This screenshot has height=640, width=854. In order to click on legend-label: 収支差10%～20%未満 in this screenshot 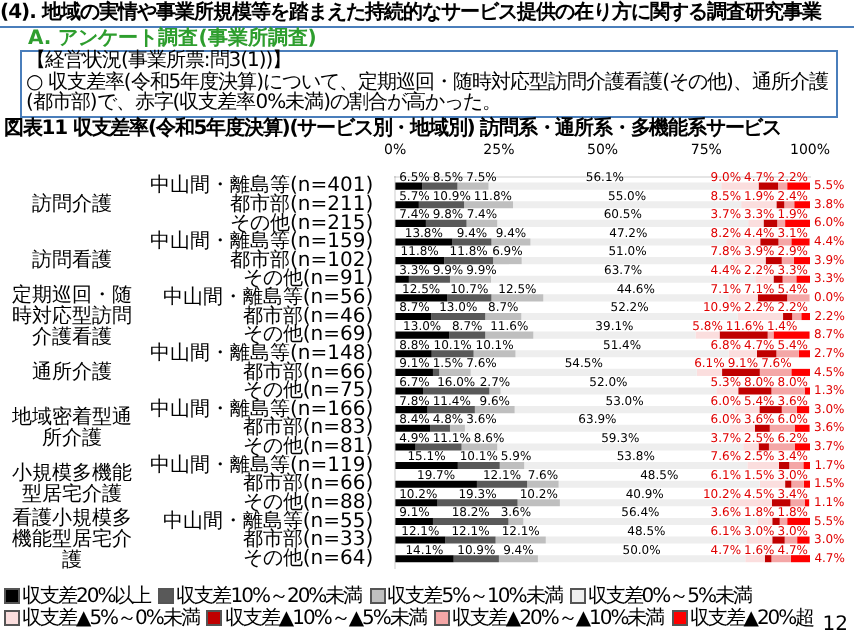, I will do `click(269, 596)`.